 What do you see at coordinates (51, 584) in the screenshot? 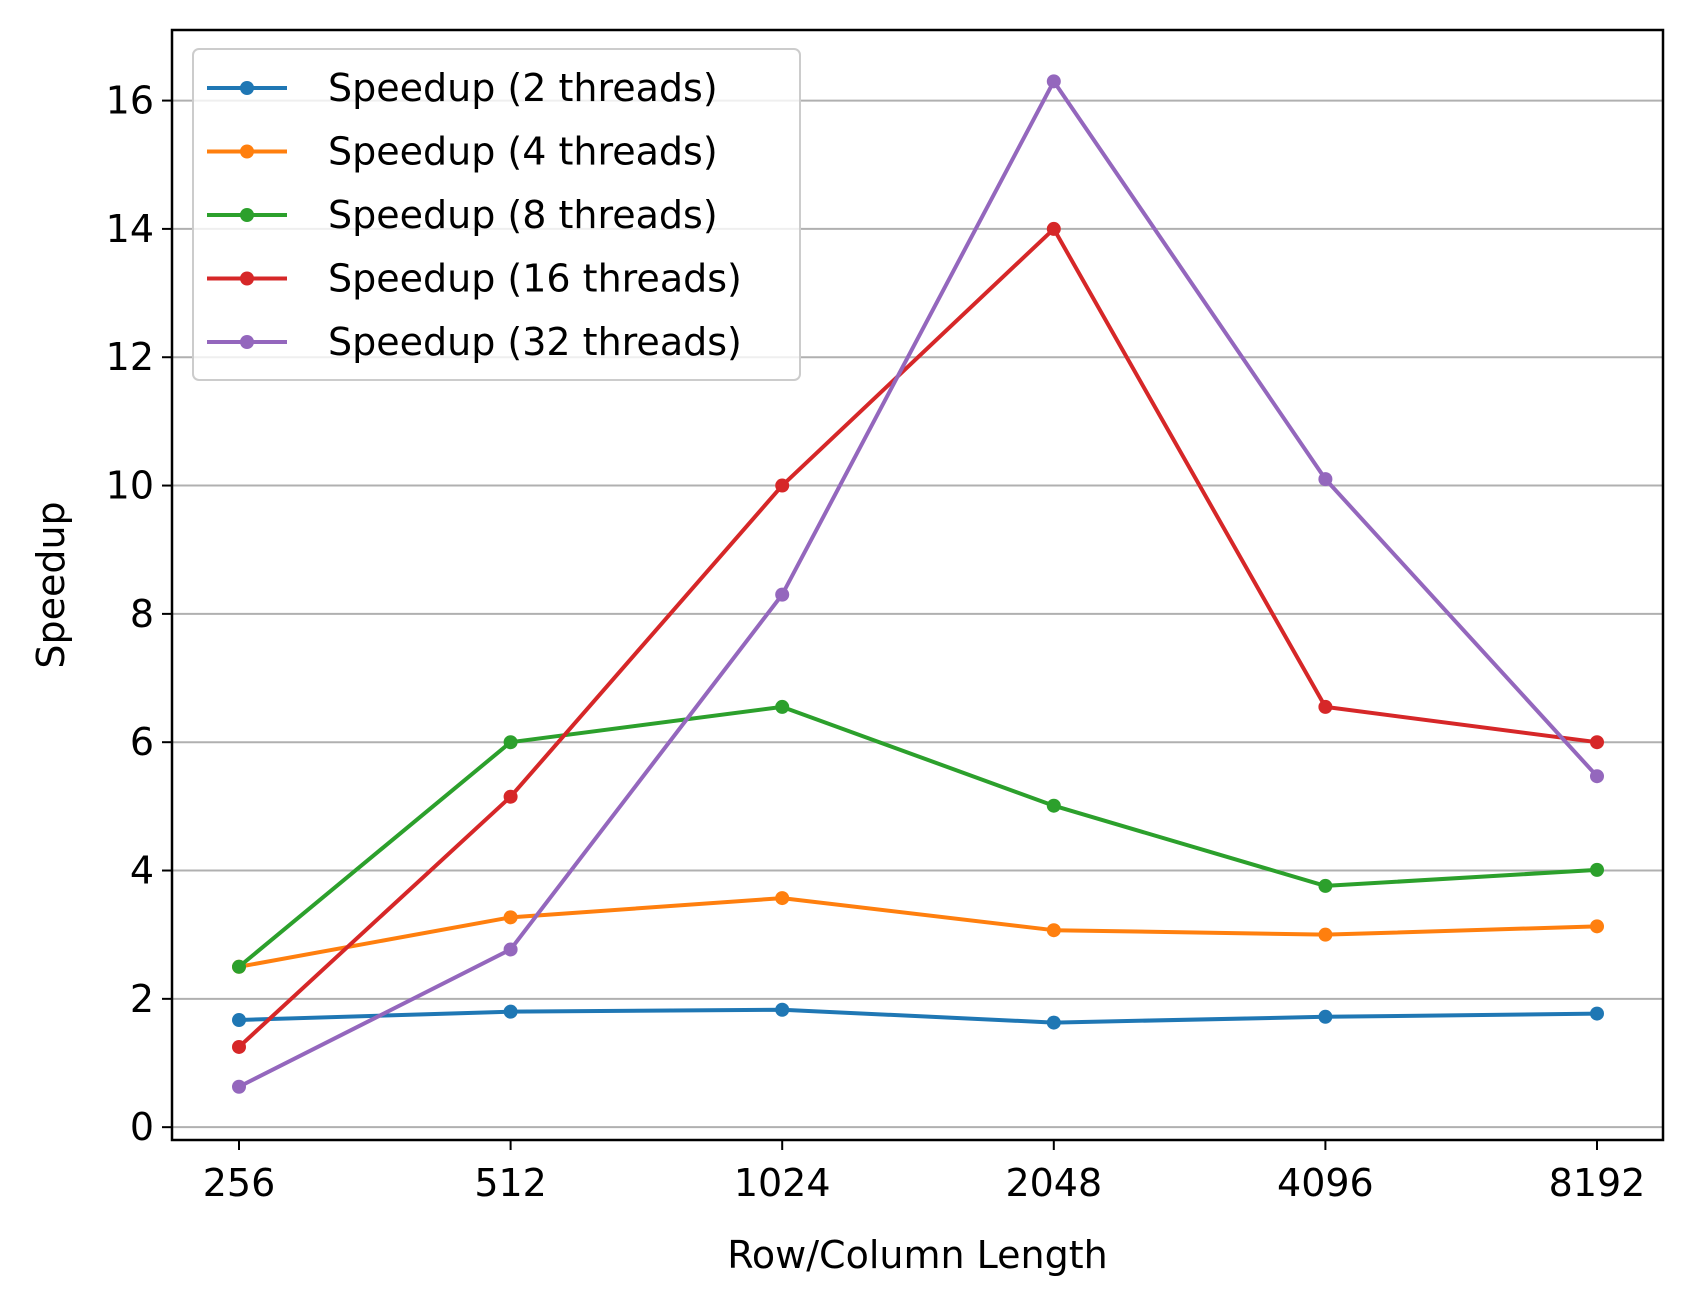
I see `y-axis-label: Speedup` at bounding box center [51, 584].